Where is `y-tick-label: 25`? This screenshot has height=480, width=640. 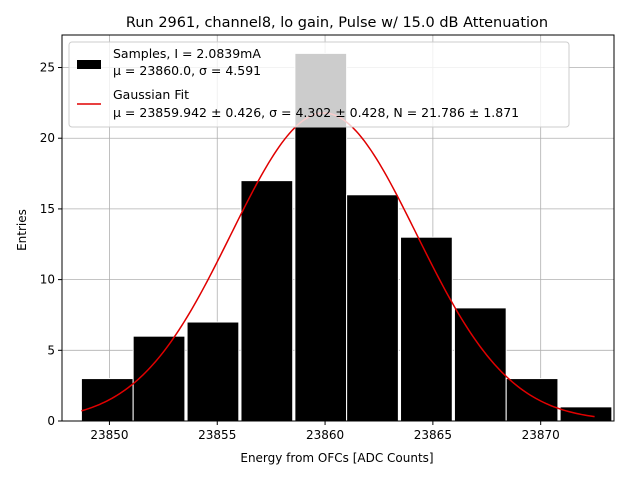 y-tick-label: 25 is located at coordinates (47, 68).